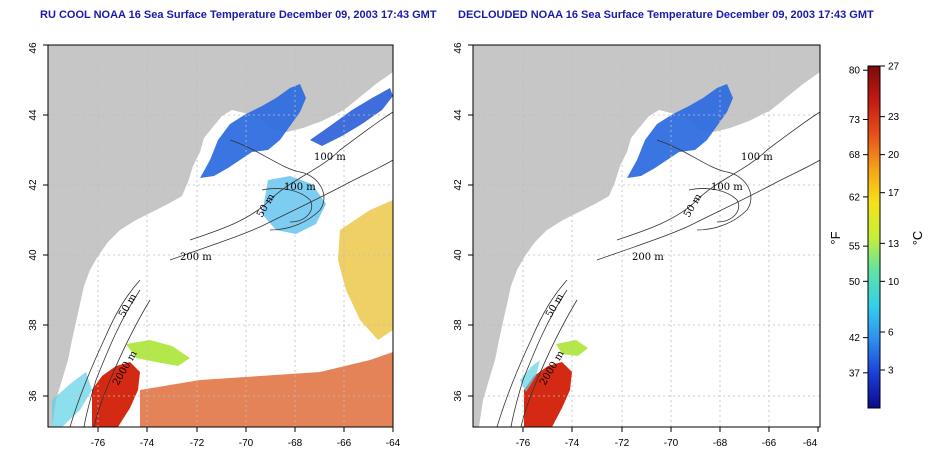  I want to click on celsius-tick-label: 20, so click(894, 155).